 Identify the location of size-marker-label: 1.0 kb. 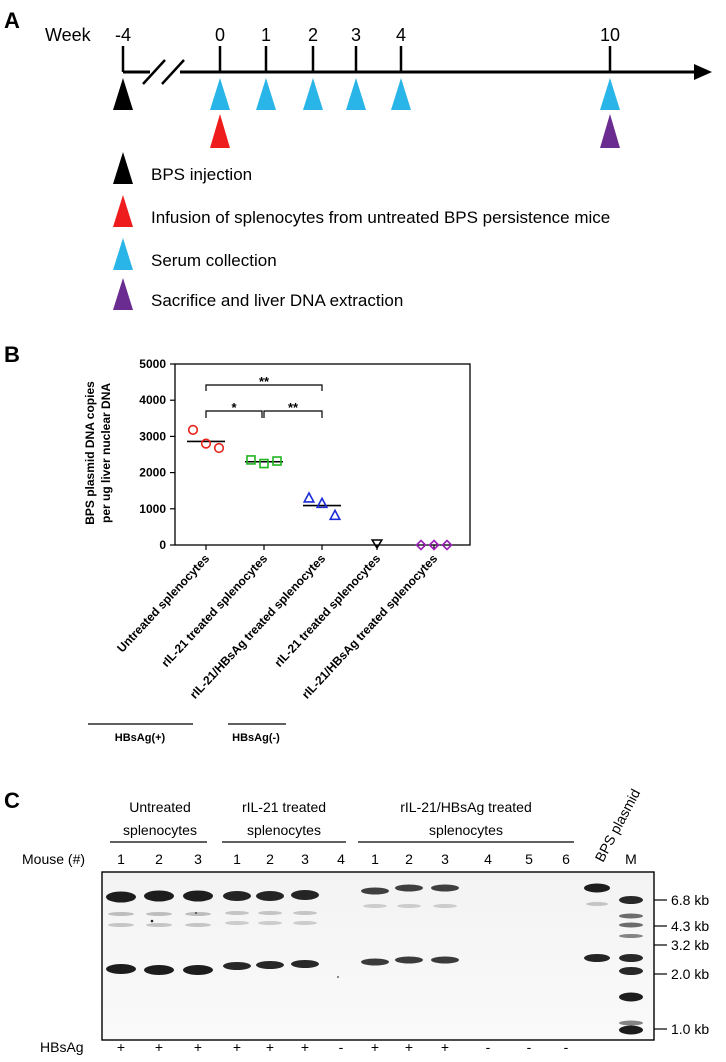
(690, 1029).